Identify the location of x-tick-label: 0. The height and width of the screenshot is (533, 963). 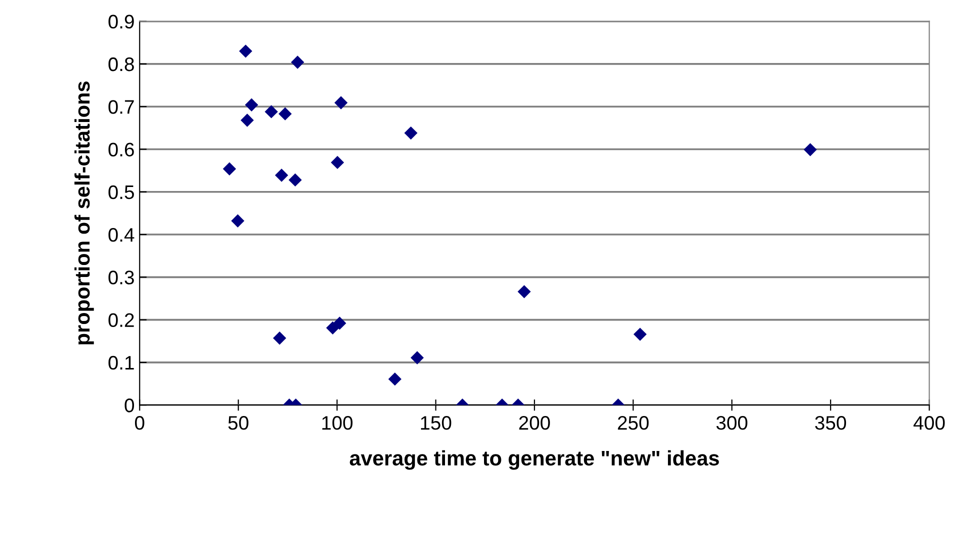
(139, 423).